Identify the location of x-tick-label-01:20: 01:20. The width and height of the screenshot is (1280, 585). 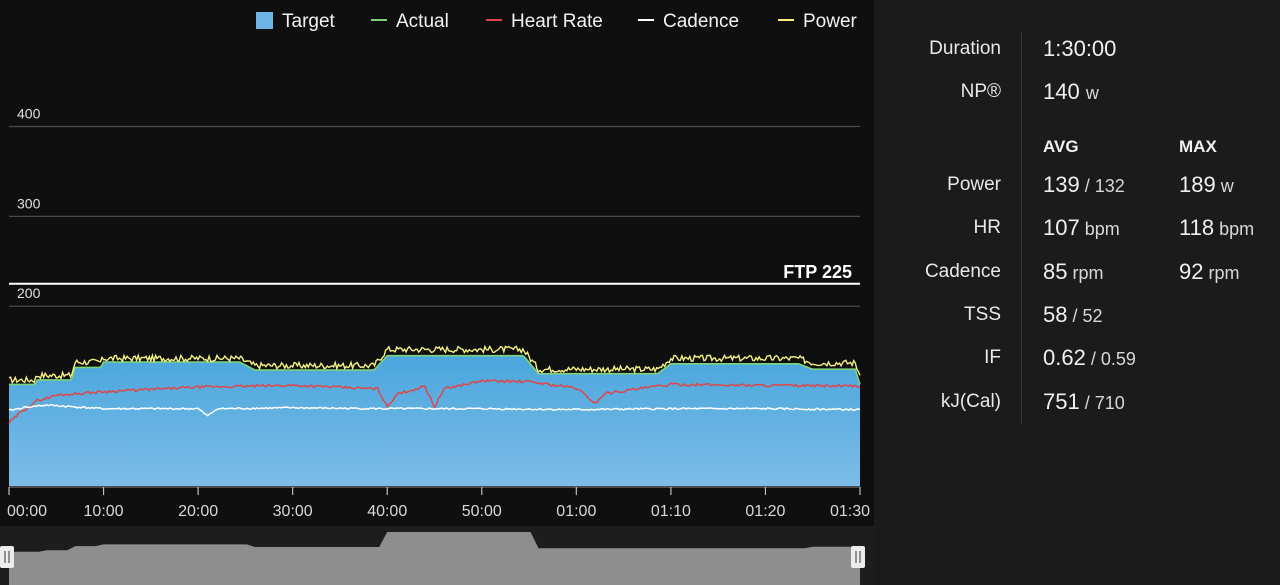
(765, 511).